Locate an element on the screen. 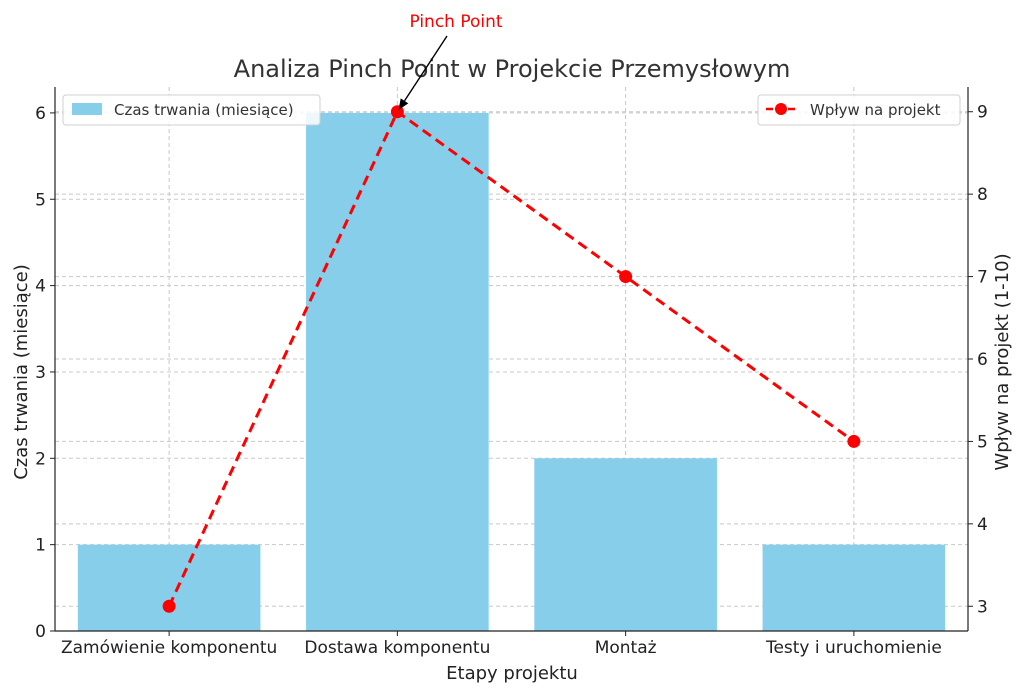 The width and height of the screenshot is (1024, 694). line-legend: Wpływ na projekt is located at coordinates (859, 110).